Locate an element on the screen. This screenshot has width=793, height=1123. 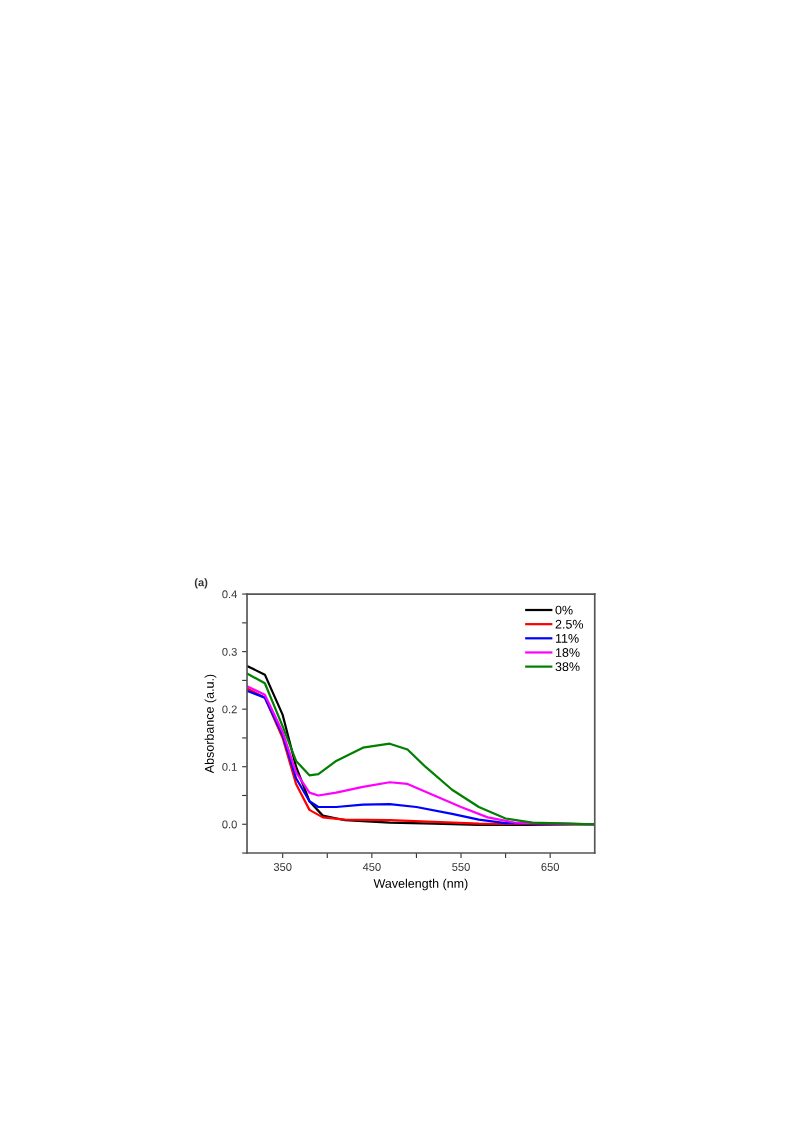
y-tick-label: 0.0 is located at coordinates (229, 824).